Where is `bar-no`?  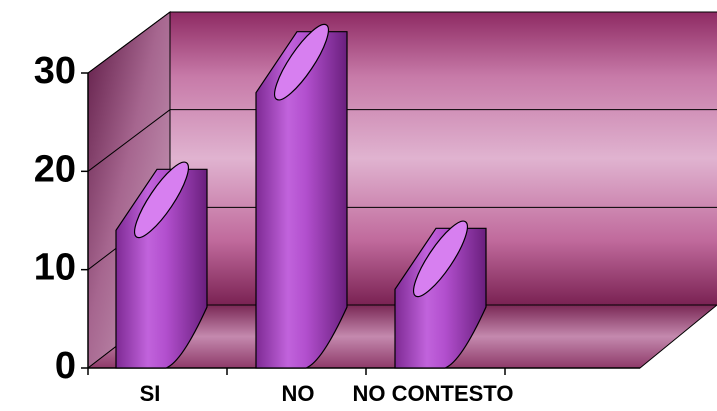 bar-no is located at coordinates (301, 196).